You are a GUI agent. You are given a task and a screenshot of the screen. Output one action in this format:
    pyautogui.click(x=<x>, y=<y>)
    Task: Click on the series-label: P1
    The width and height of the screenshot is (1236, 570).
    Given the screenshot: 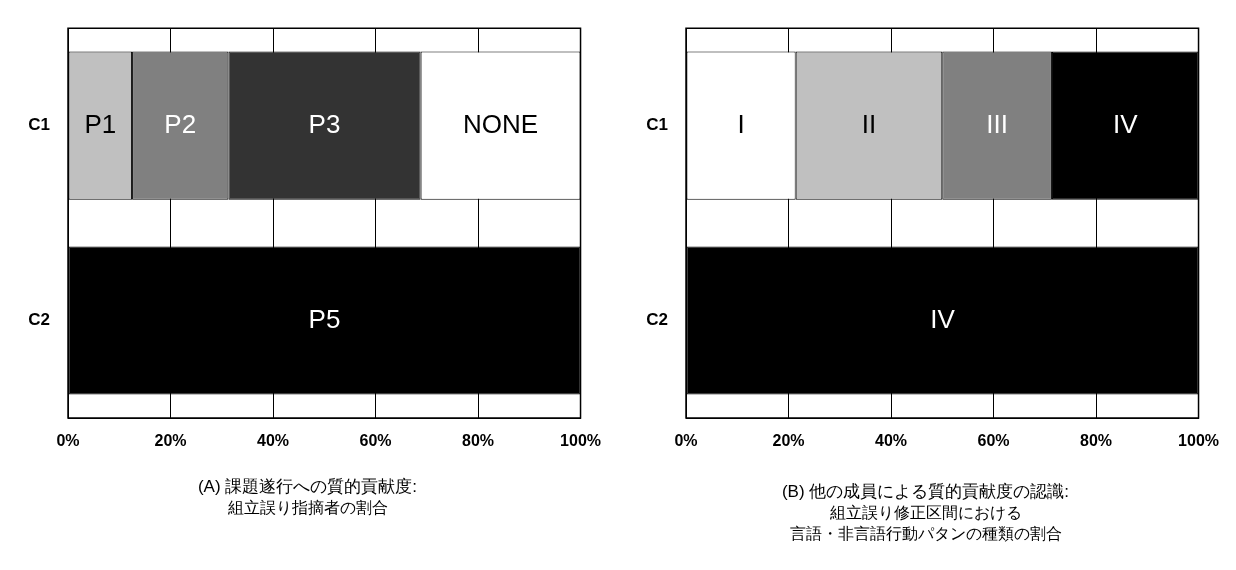 What is the action you would take?
    pyautogui.click(x=100, y=123)
    